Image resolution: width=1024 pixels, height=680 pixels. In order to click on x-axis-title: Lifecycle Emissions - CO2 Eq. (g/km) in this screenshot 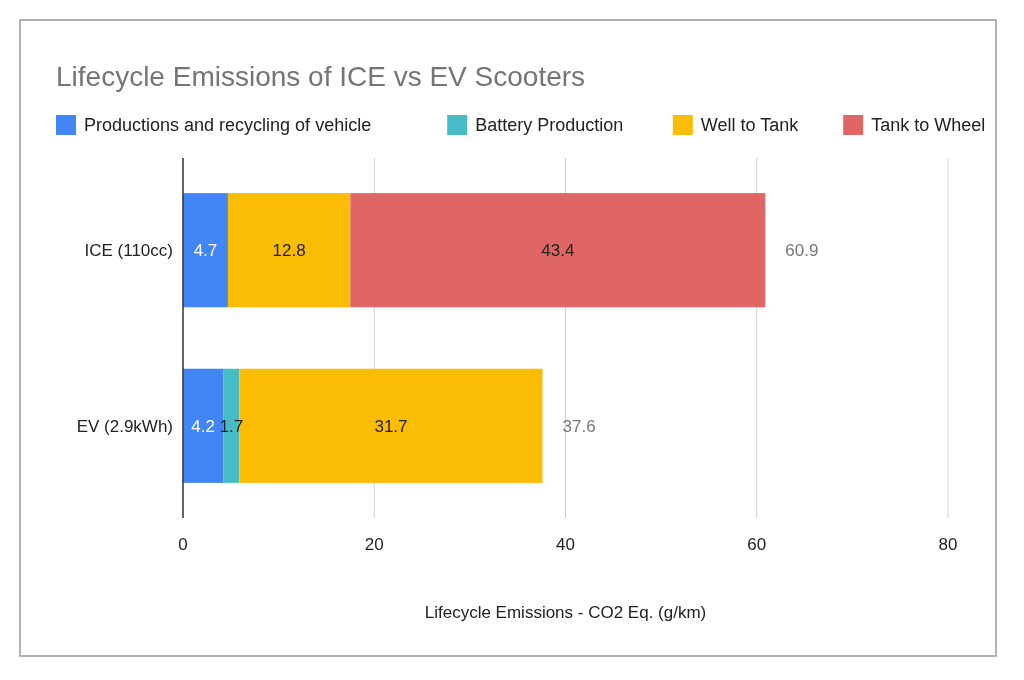, I will do `click(565, 612)`.